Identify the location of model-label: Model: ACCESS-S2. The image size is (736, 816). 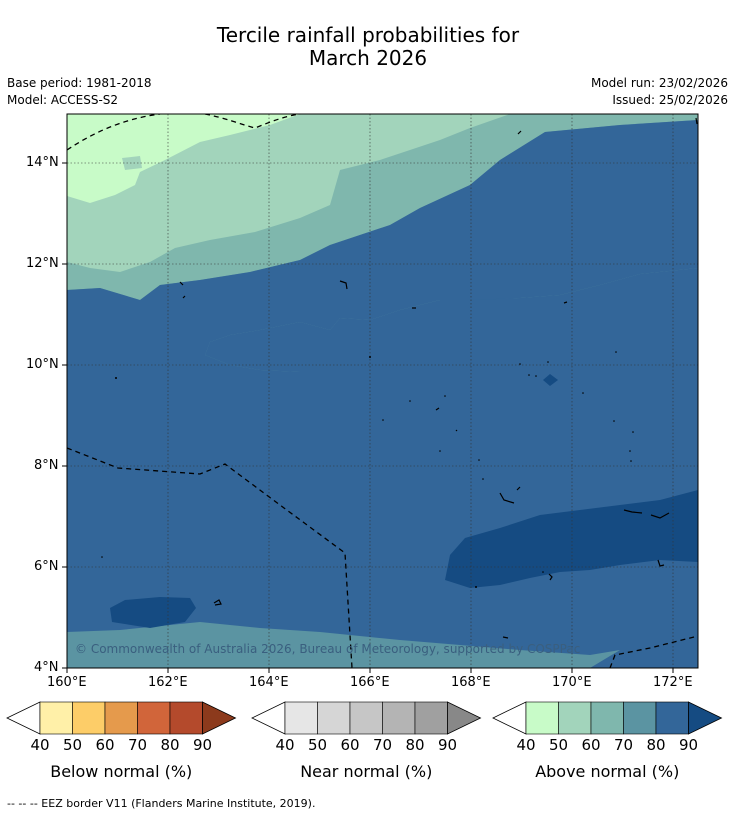
(63, 100).